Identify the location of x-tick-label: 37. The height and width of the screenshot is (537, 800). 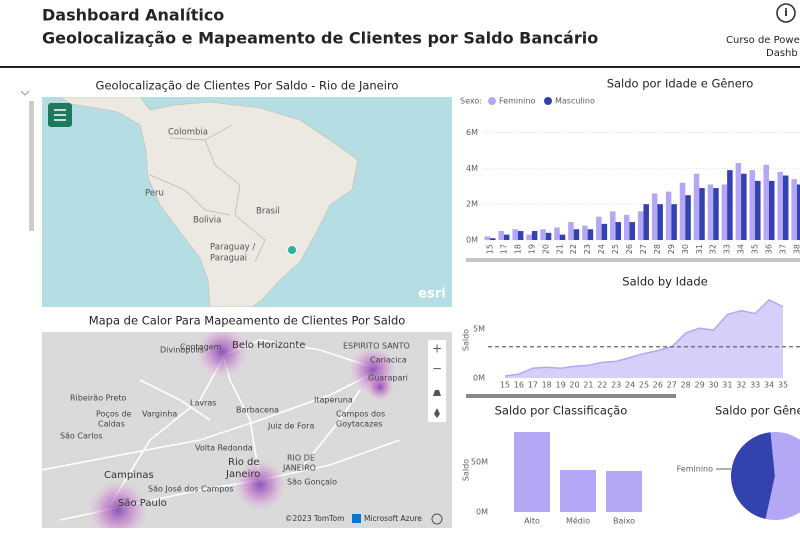
(782, 249).